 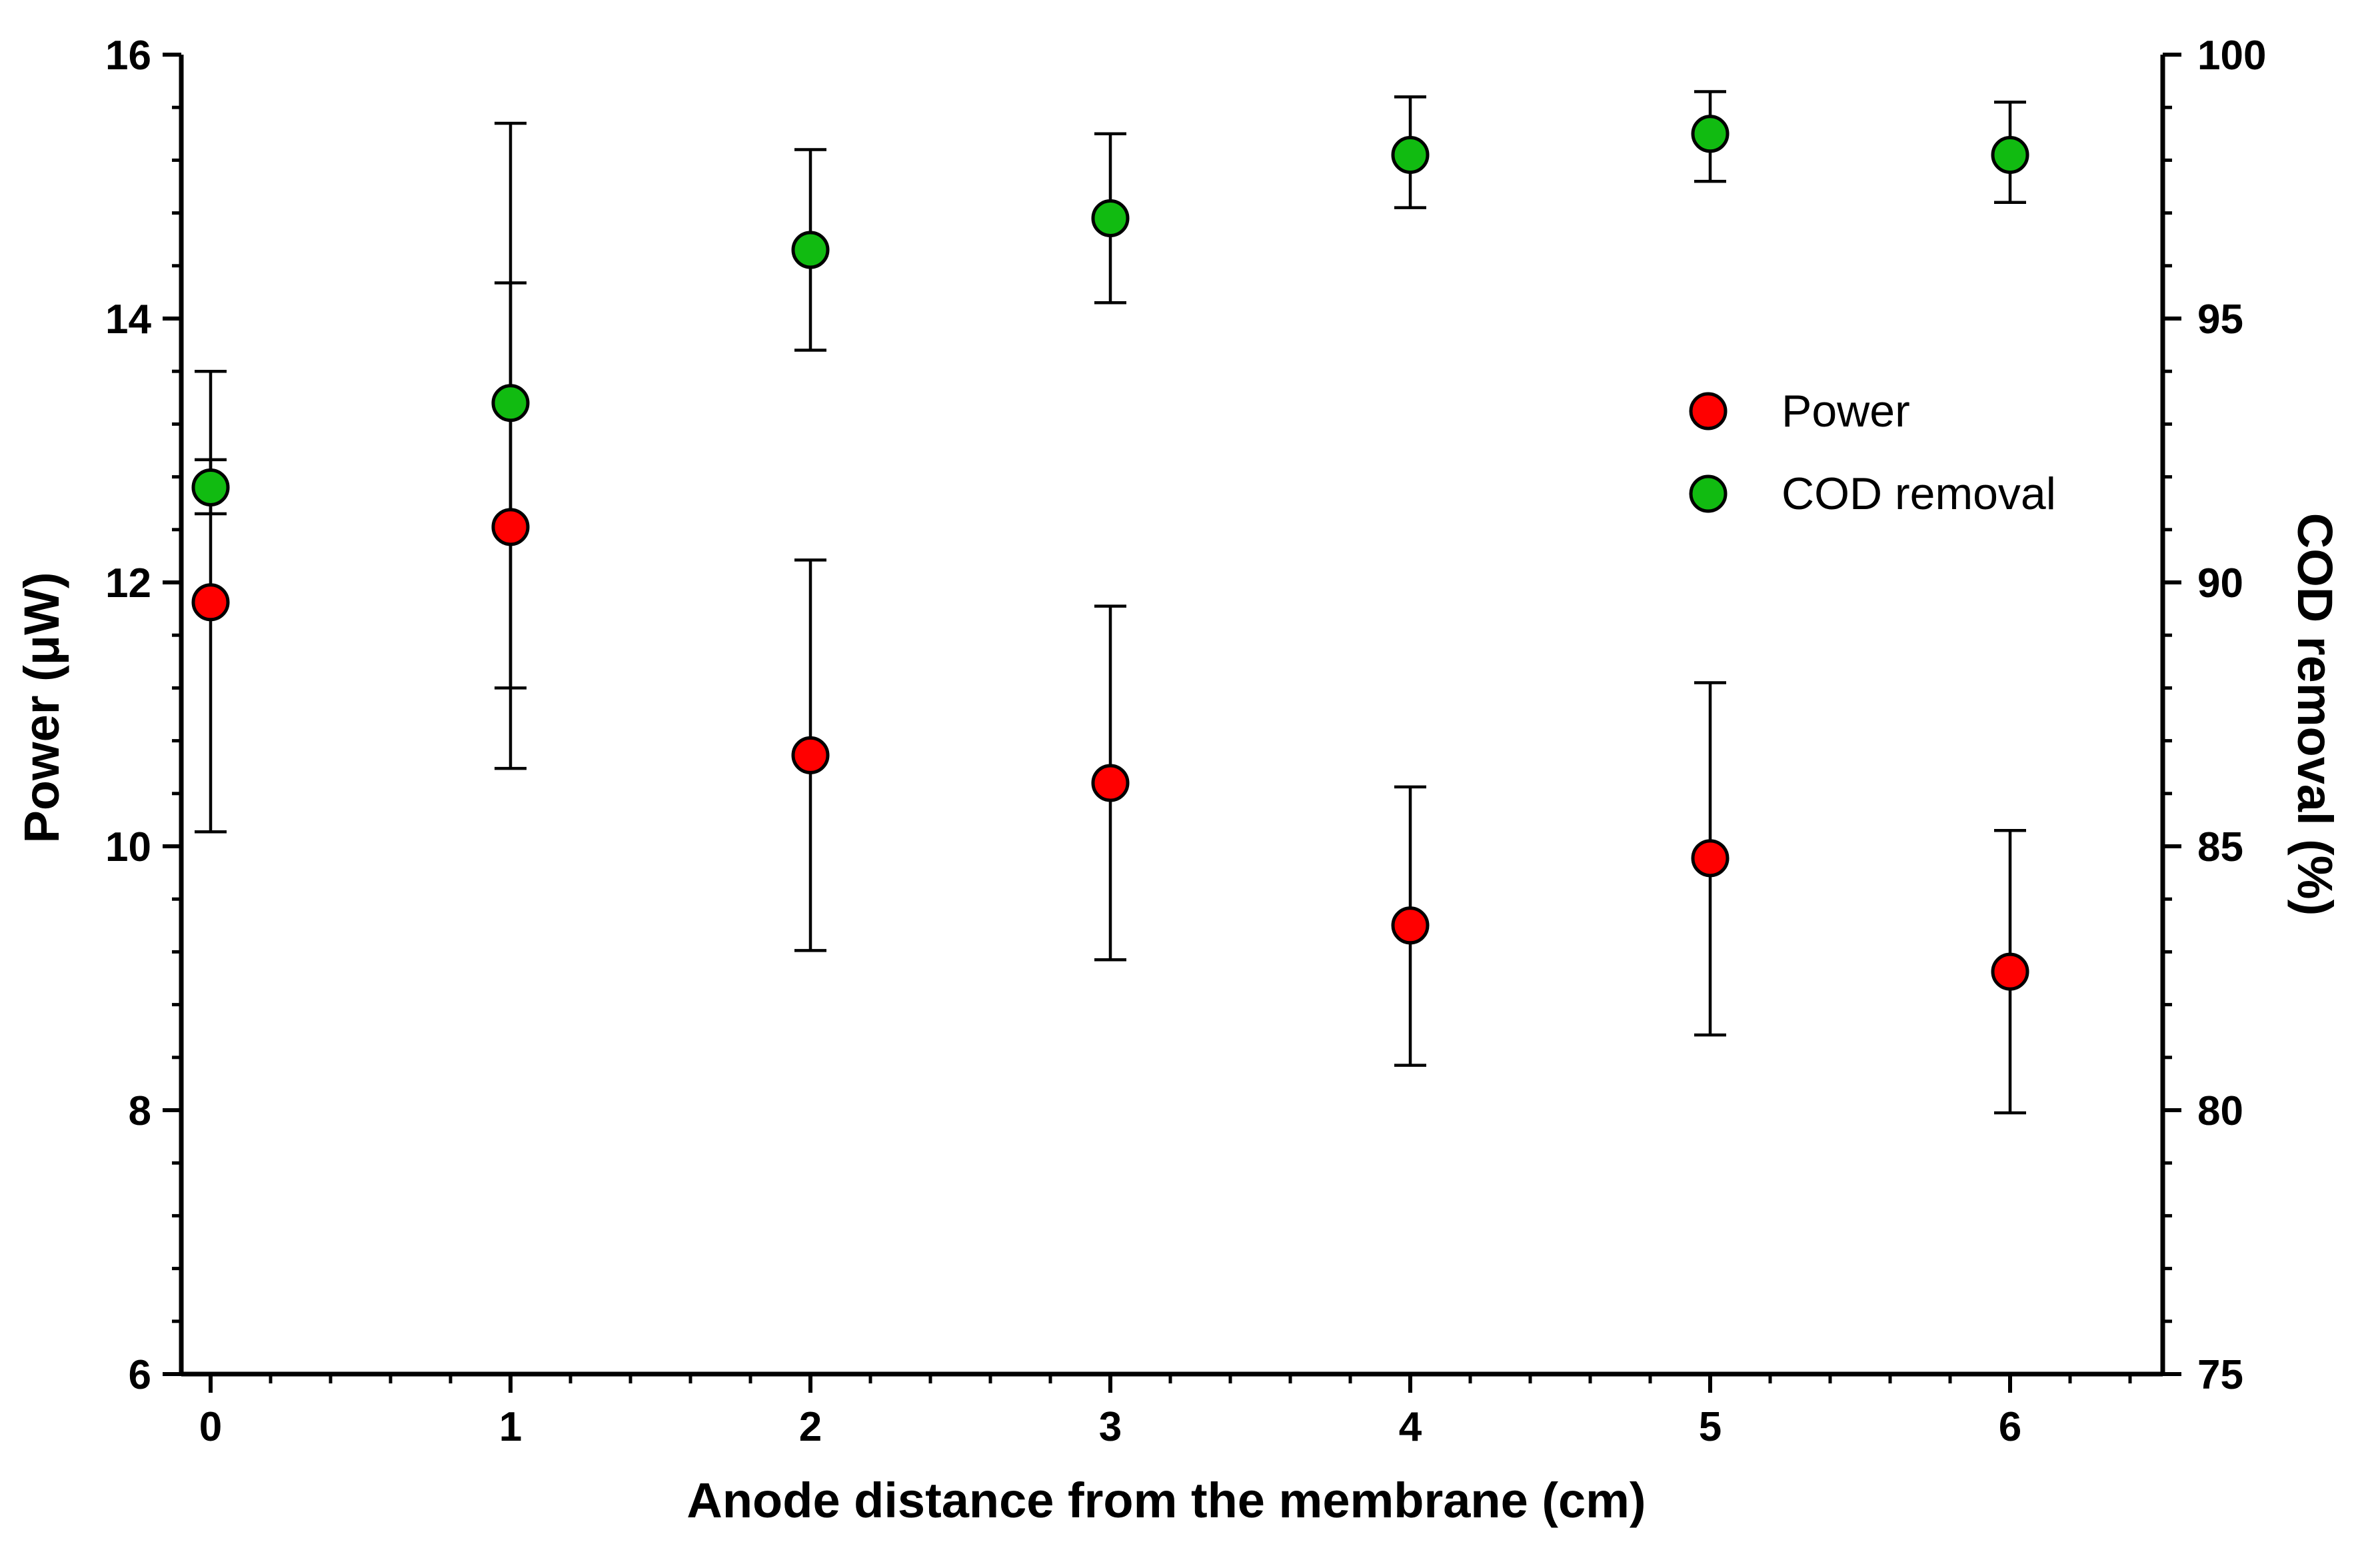 What do you see at coordinates (1708, 493) in the screenshot?
I see `legend-marker-cod-removal` at bounding box center [1708, 493].